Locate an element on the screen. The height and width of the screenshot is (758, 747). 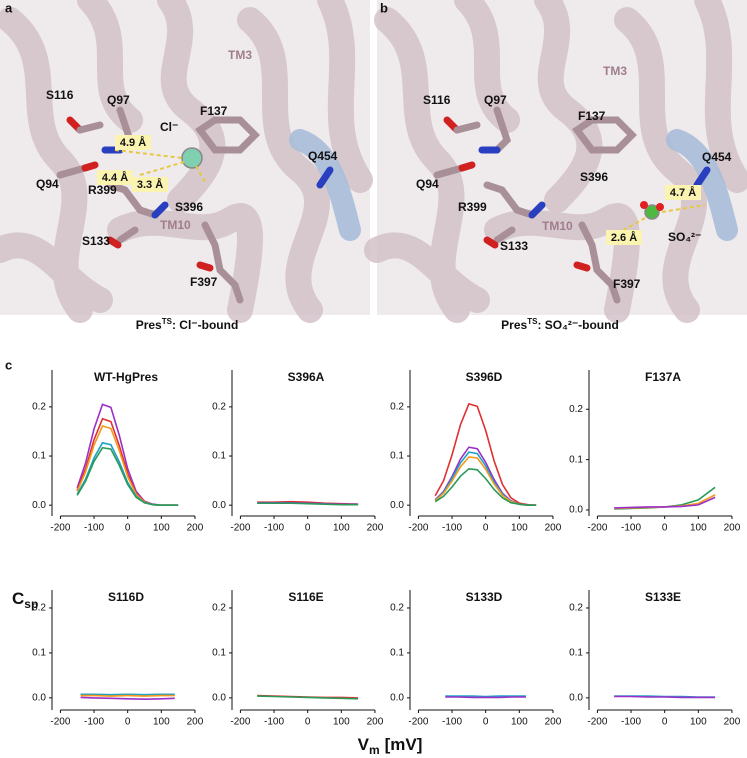
panel-letter: c is located at coordinates (8, 364).